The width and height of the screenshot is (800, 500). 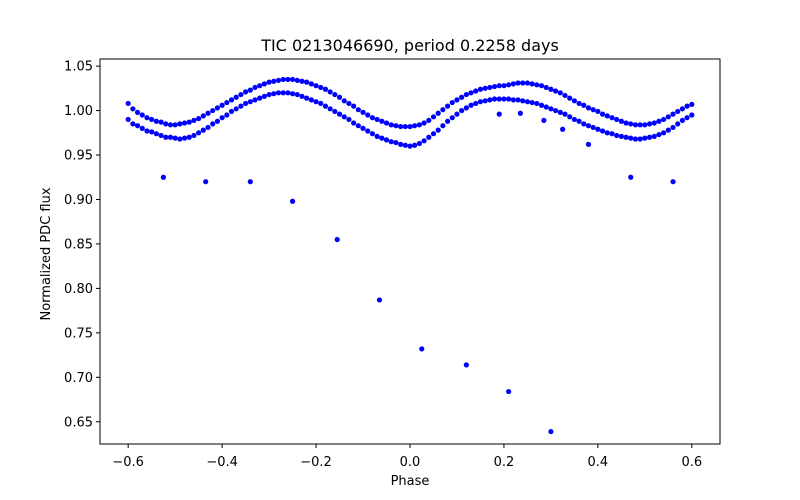 I want to click on x-tick-label: −0.6, so click(x=128, y=462).